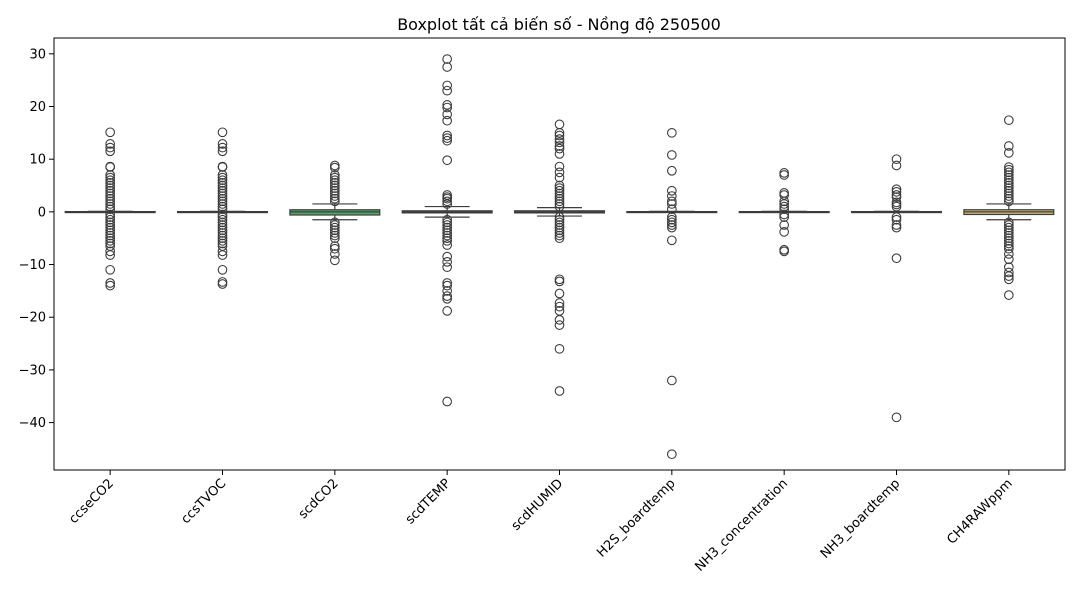 The height and width of the screenshot is (600, 1080). I want to click on y-tick-label: −30, so click(32, 370).